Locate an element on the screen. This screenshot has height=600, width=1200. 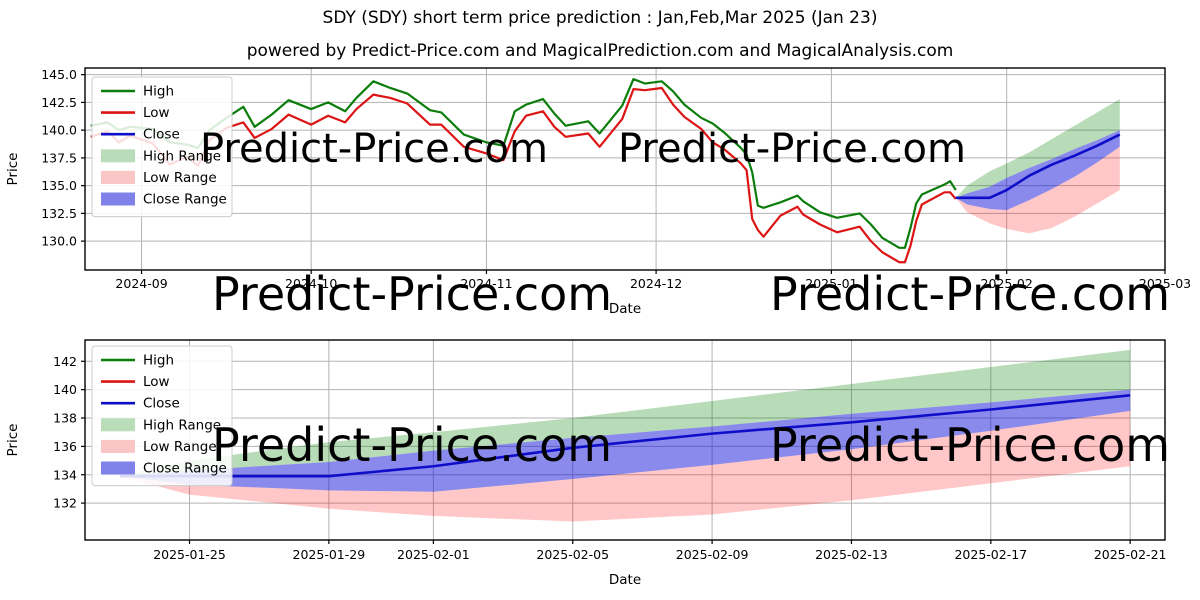
high-range-band is located at coordinates (1037, 148).